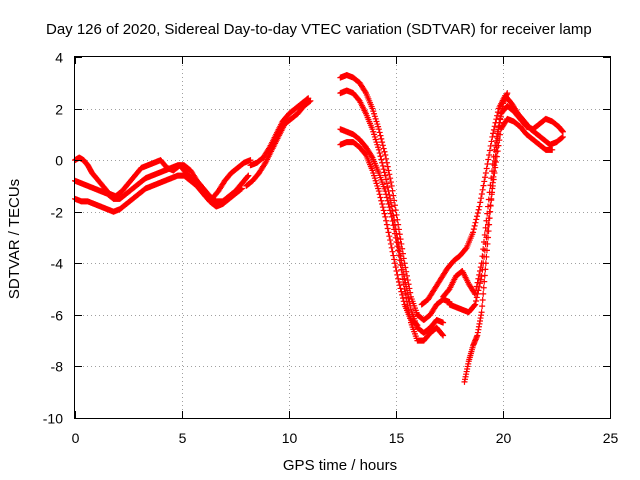  I want to click on y-axis-label: SDTVAR / TECUs, so click(14, 239).